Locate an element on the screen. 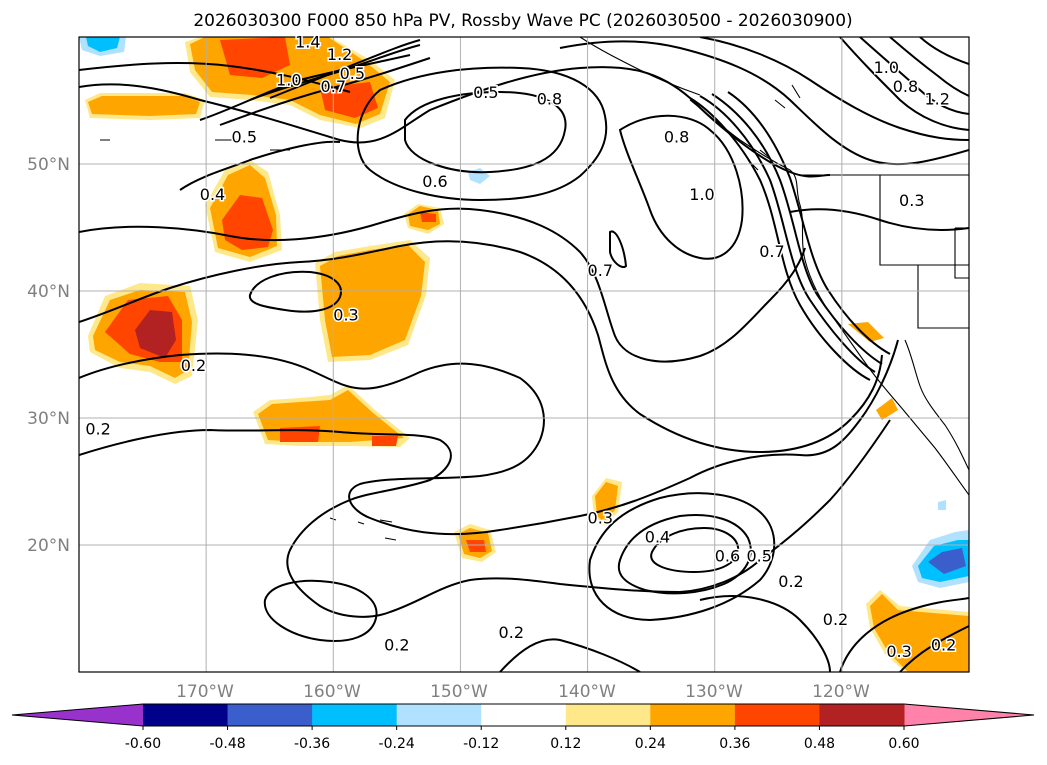  colorbar-tick-label: 0.60 is located at coordinates (903, 744).